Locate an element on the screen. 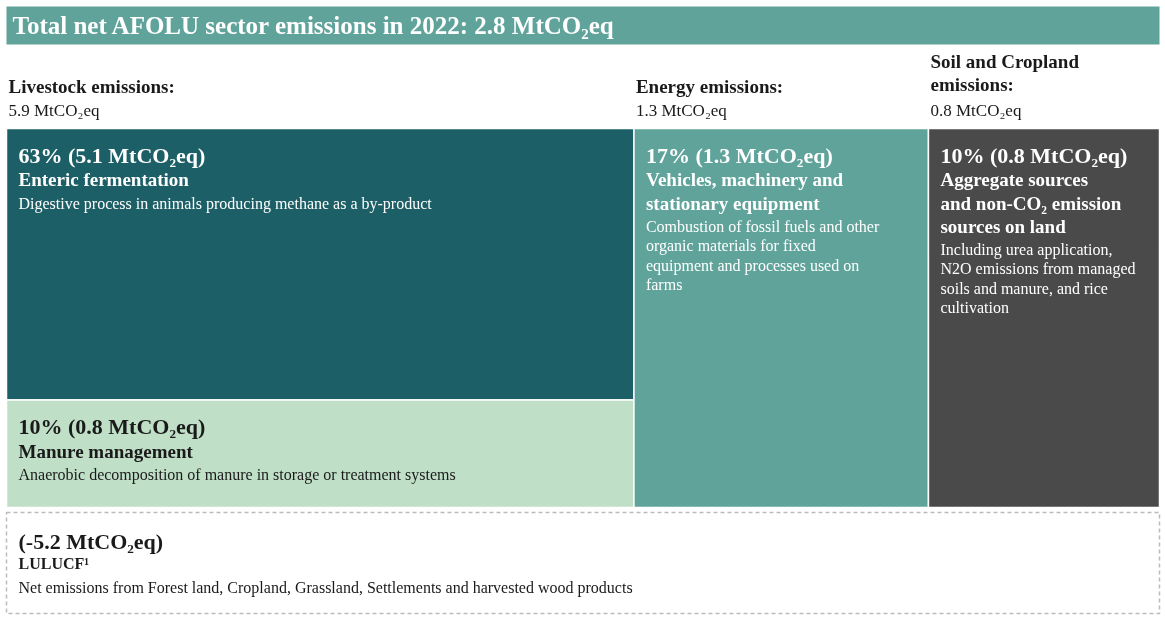 This screenshot has height=617, width=1165. category-label: Aggregate sources and non-CO₂ emission sources on land is located at coordinates (1031, 203).